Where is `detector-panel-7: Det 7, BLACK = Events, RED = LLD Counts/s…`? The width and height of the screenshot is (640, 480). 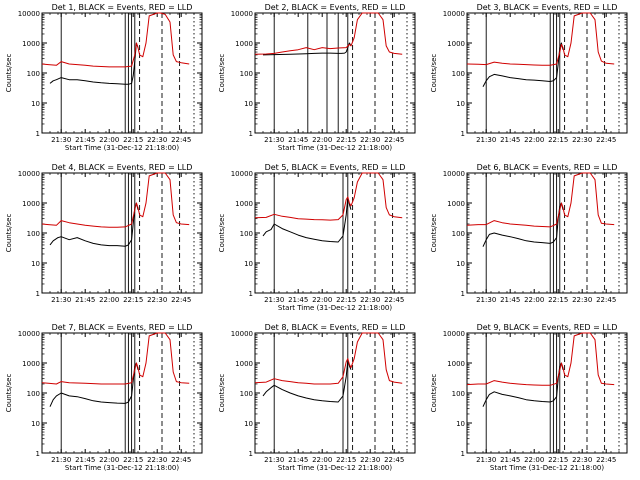
detector-panel-7: Det 7, BLACK = Events, RED = LLD Counts/s… is located at coordinates (104, 397).